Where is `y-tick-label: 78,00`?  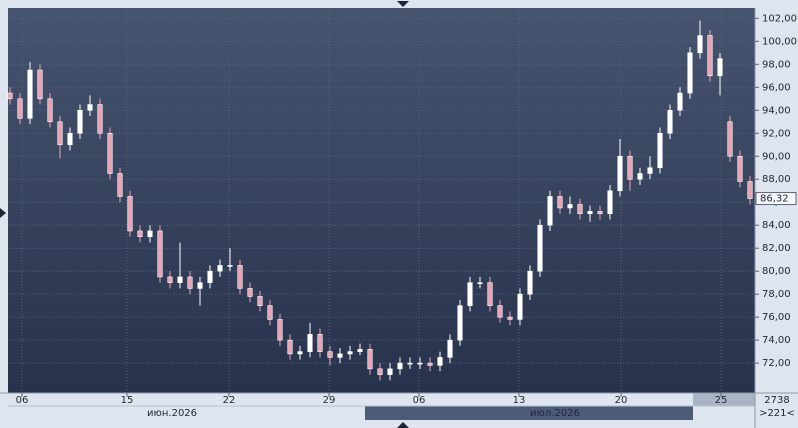 y-tick-label: 78,00 is located at coordinates (776, 294).